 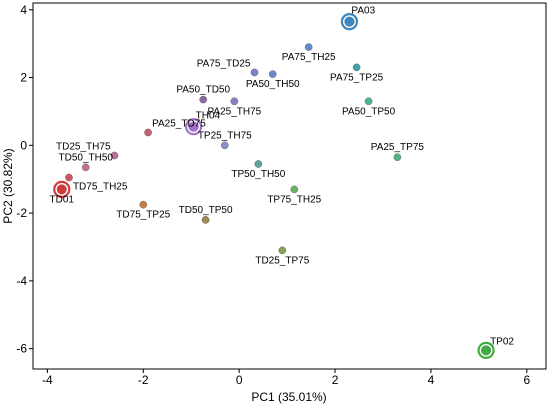 I want to click on y-axis-ticks: -6 -4 -2 0 2 4, so click(x=24, y=179).